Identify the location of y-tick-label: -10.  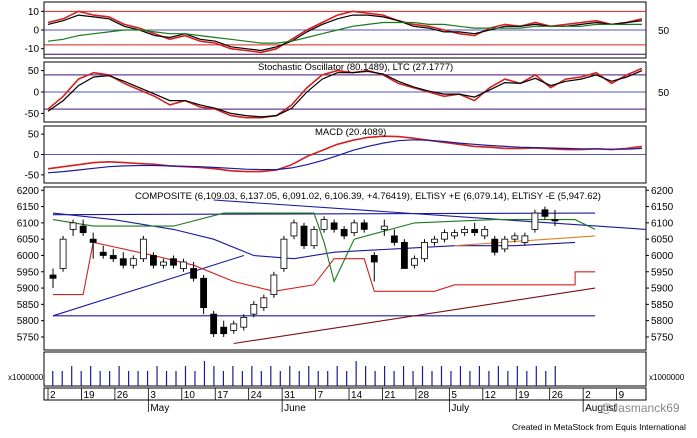
(32, 49).